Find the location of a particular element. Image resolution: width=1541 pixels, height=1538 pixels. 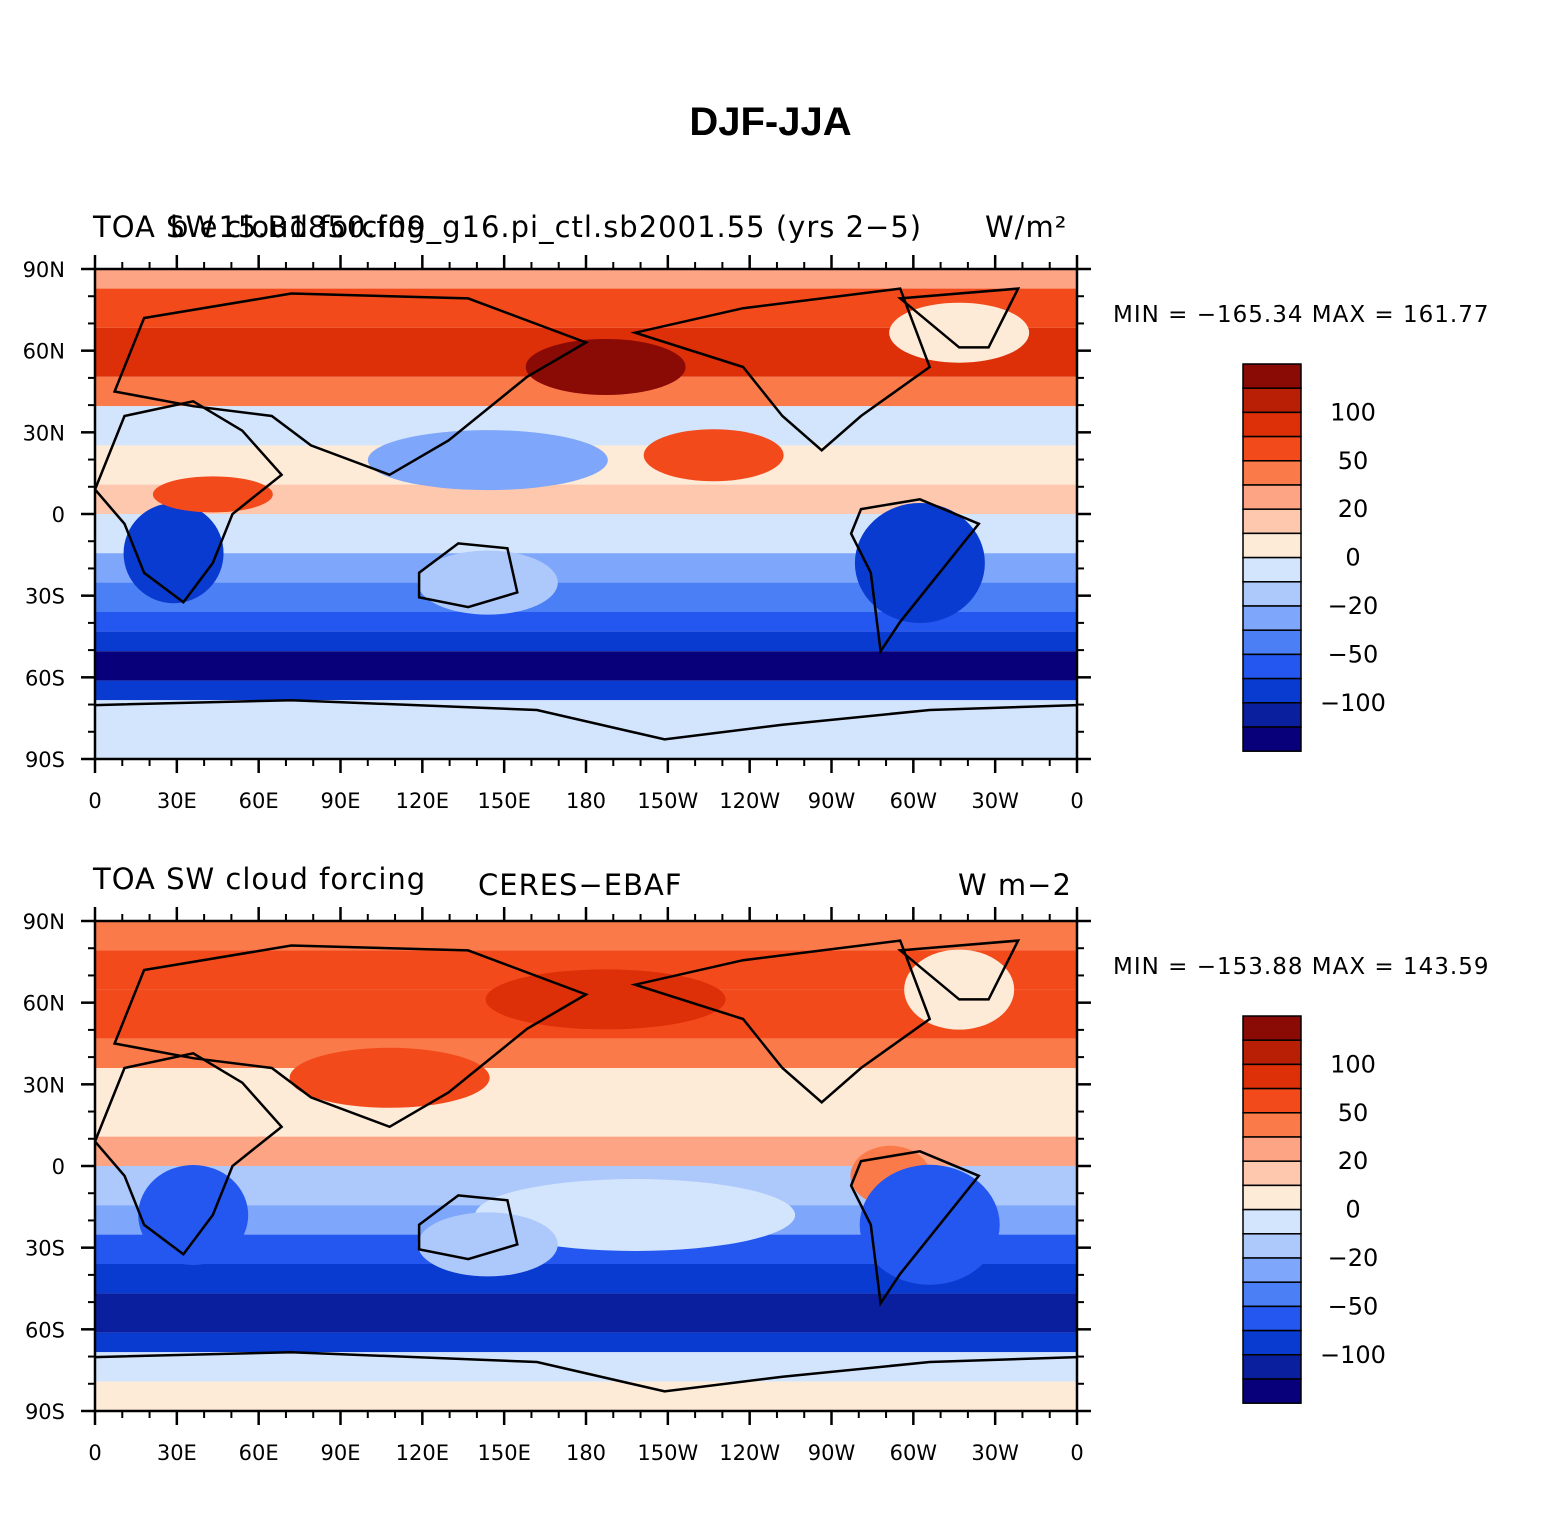

lon-tick-label: 180 is located at coordinates (586, 1453).